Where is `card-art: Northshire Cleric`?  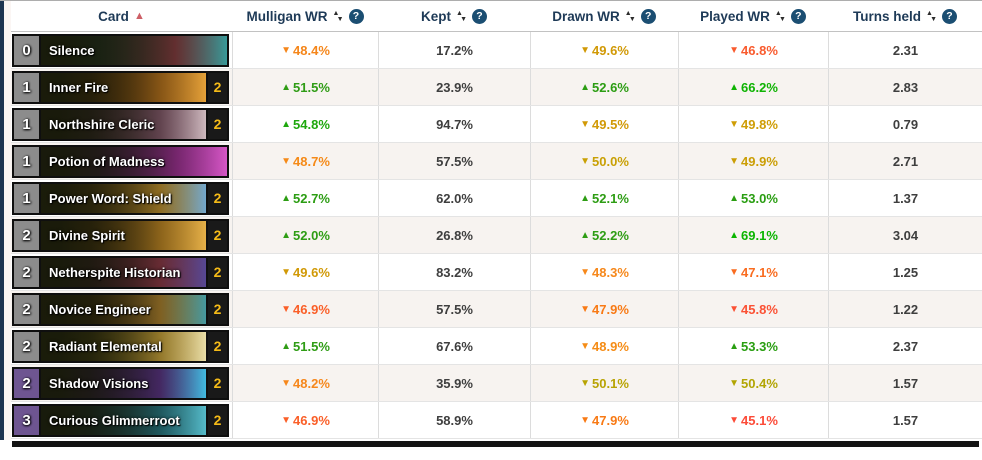 card-art: Northshire Cleric is located at coordinates (123, 124).